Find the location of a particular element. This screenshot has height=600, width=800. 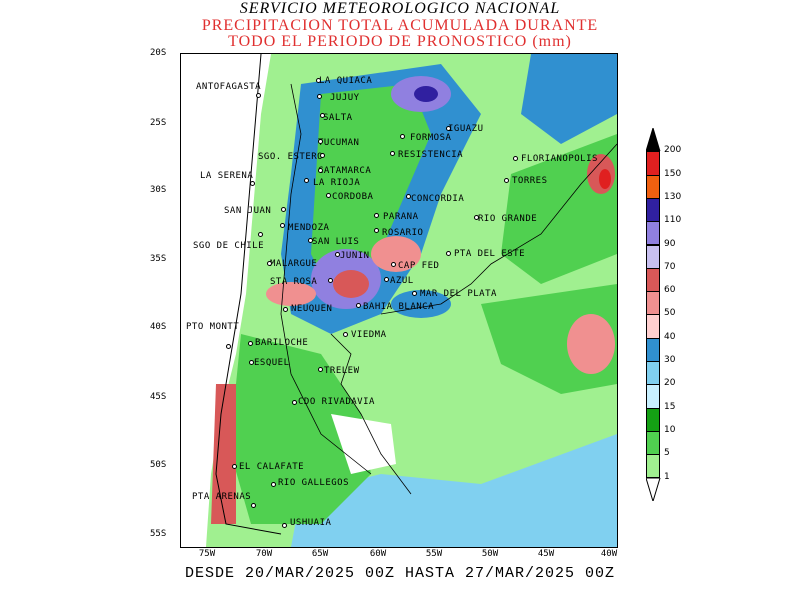

offshore-core is located at coordinates (591, 344).